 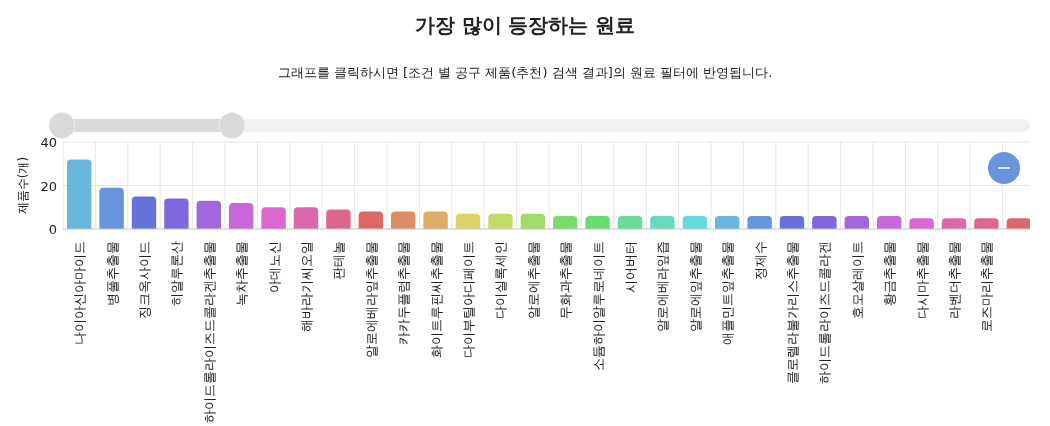 What do you see at coordinates (533, 280) in the screenshot?
I see `x-tick-label: 알로에추출물` at bounding box center [533, 280].